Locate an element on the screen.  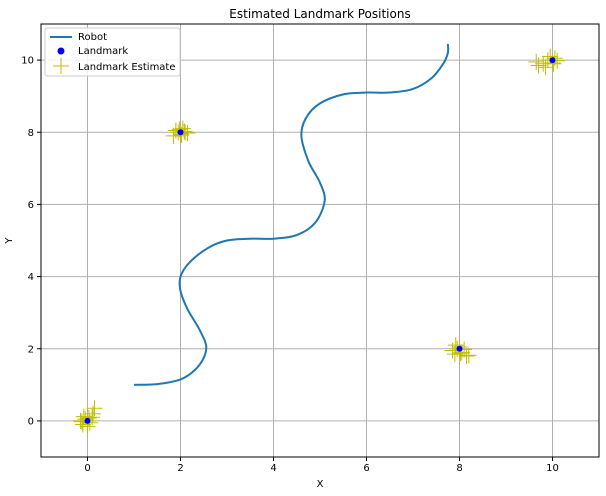
x-tick-label: 10 is located at coordinates (552, 468).